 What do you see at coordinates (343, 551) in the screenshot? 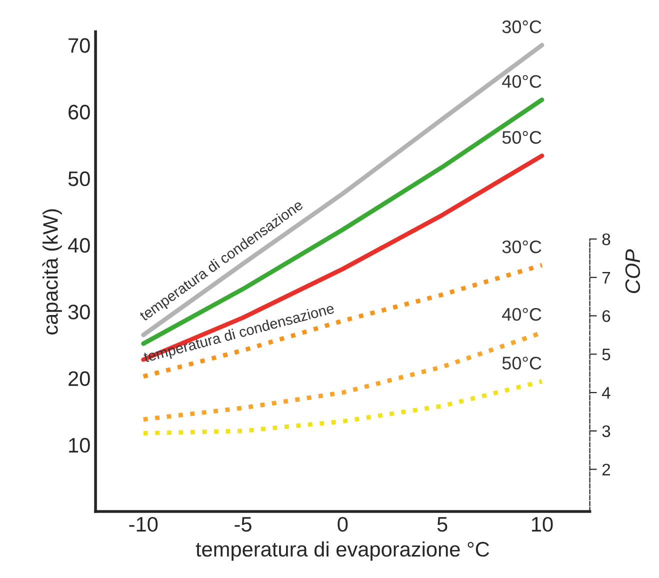
I see `x-axis-title: temperatura di evaporazione °C` at bounding box center [343, 551].